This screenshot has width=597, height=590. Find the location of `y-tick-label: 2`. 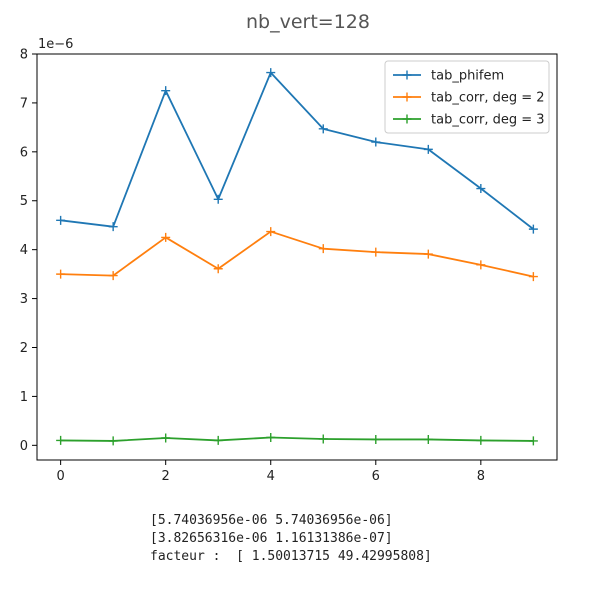

y-tick-label: 2 is located at coordinates (24, 348).